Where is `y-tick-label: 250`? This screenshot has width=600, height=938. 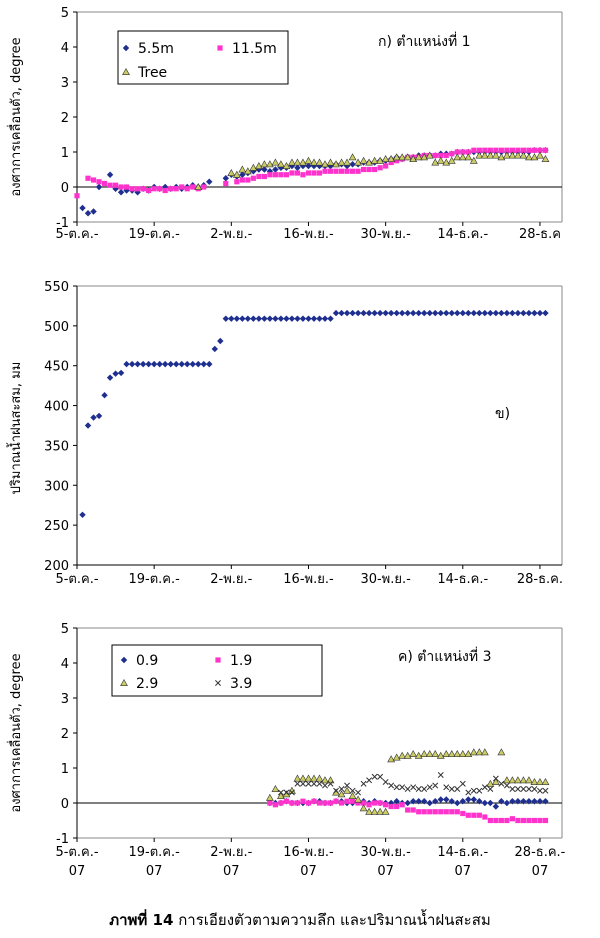 y-tick-label: 250 is located at coordinates (56, 526).